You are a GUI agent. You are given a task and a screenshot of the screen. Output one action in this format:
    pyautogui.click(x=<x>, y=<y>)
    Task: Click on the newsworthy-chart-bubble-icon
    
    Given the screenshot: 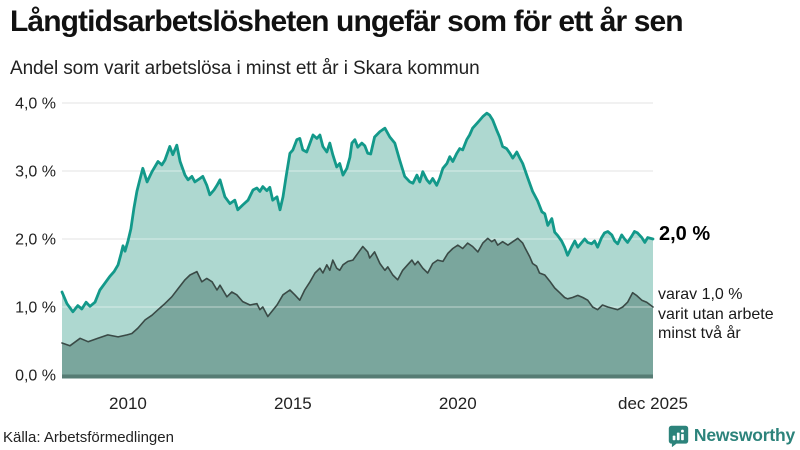 What is the action you would take?
    pyautogui.click(x=678, y=436)
    